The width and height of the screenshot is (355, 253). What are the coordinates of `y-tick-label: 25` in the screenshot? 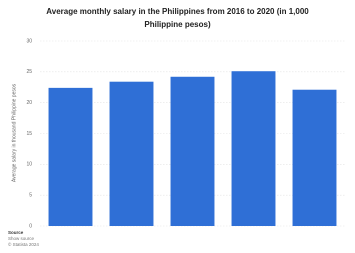 It's located at (29, 72).